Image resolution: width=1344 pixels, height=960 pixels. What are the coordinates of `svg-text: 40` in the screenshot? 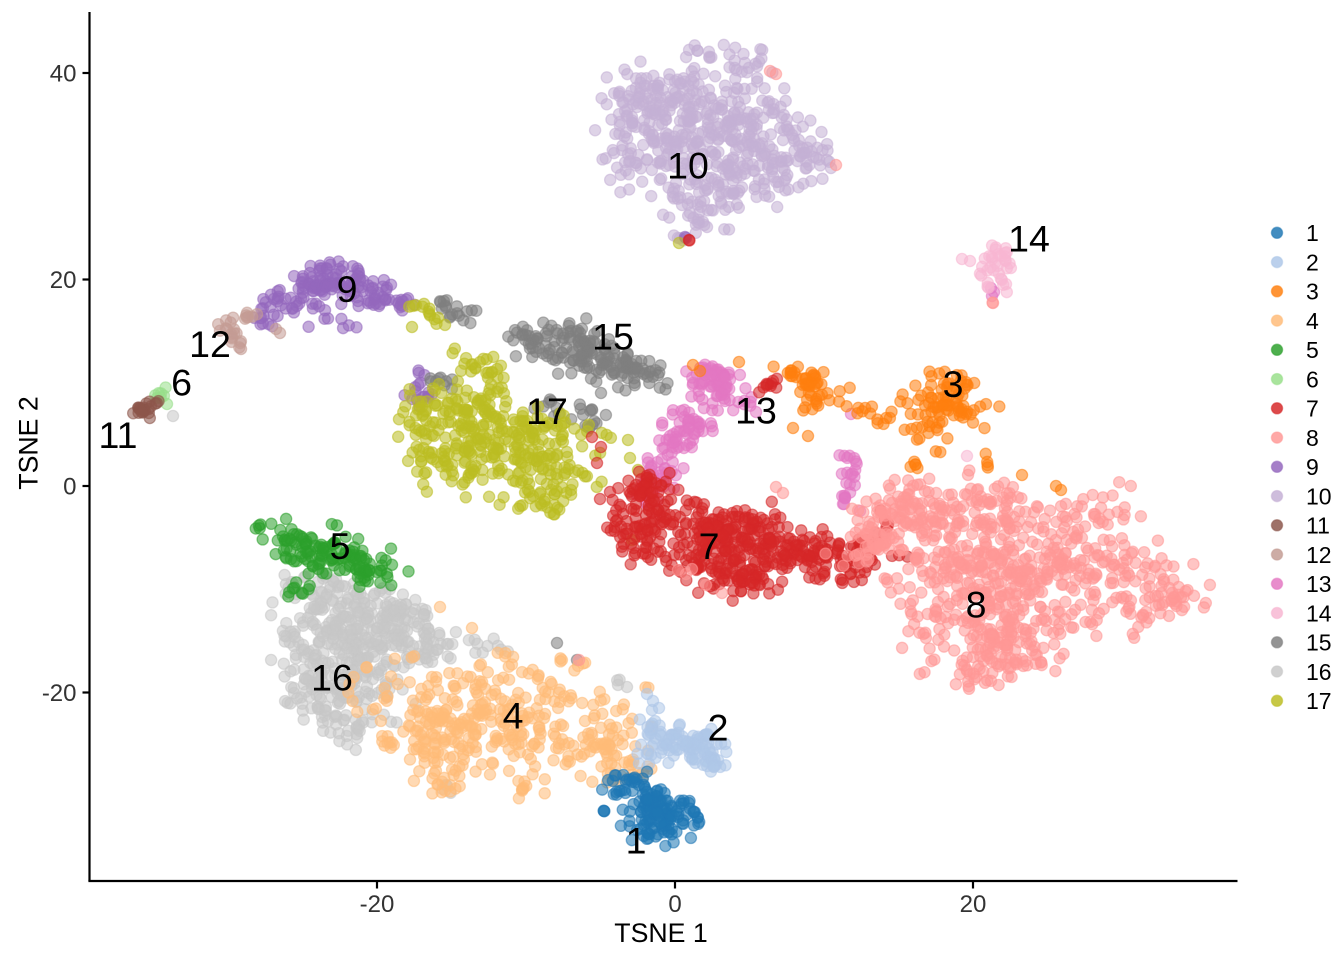 It's located at (63, 73).